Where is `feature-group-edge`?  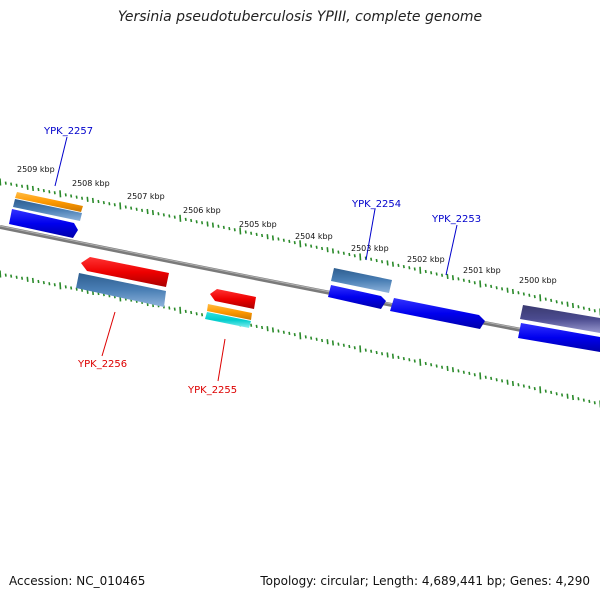 feature-group-edge is located at coordinates (559, 328).